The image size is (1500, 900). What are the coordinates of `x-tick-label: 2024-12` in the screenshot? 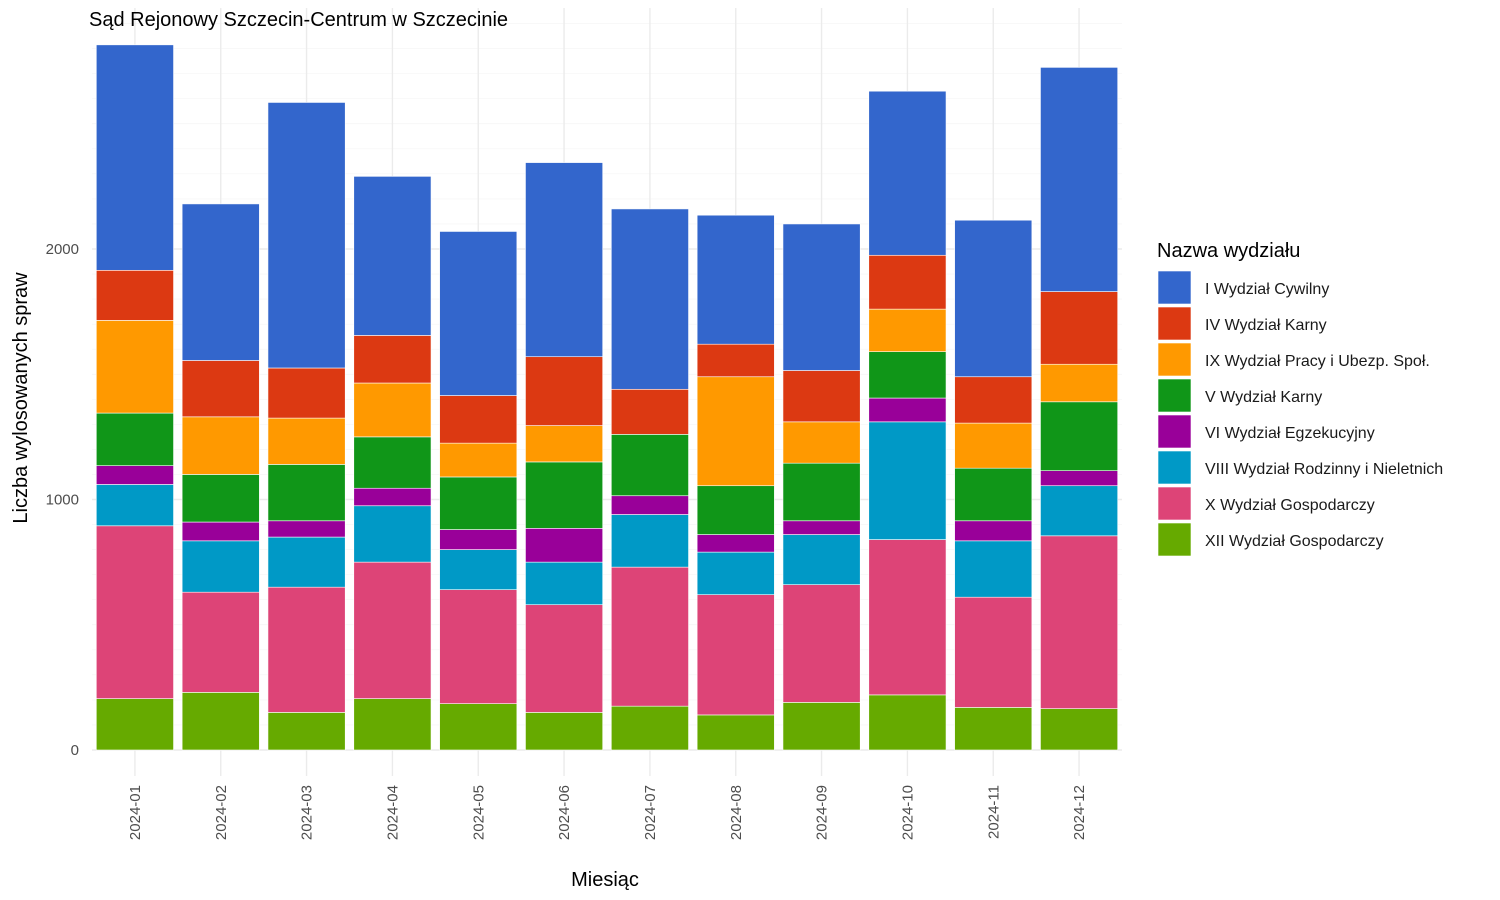 It's located at (1079, 812).